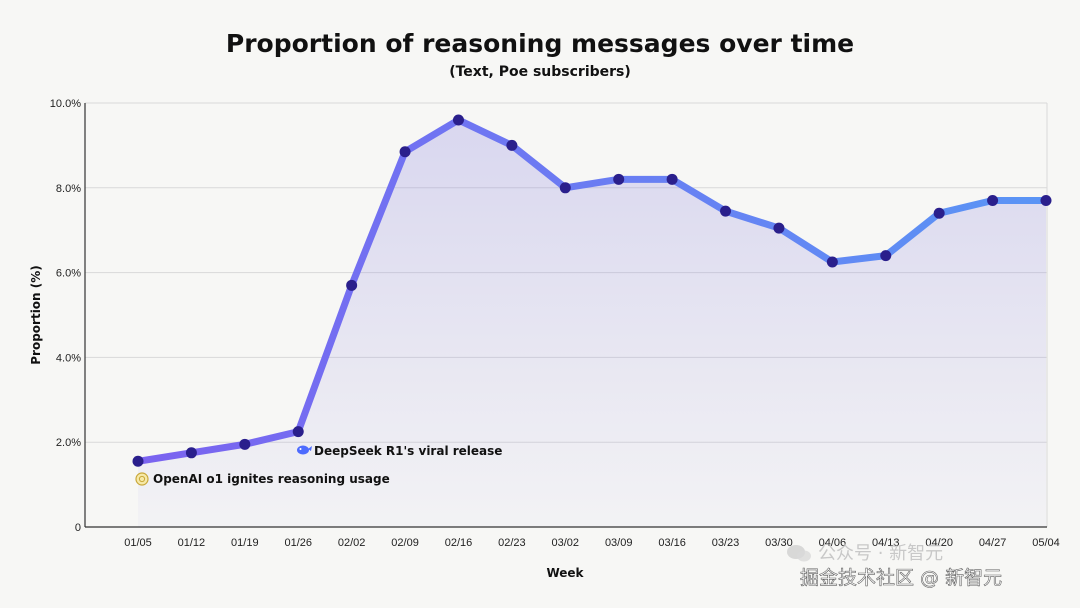  What do you see at coordinates (408, 451) in the screenshot?
I see `annotation-deepseek-label: DeepSeek R1's viral release` at bounding box center [408, 451].